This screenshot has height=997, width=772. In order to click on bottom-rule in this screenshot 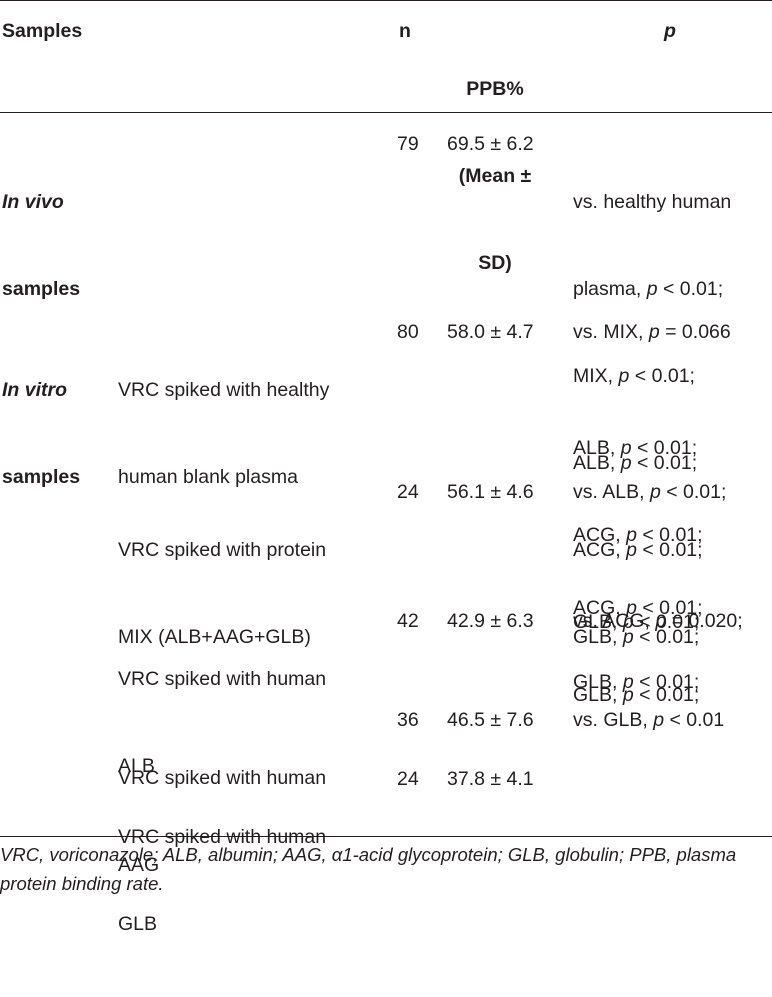, I will do `click(386, 836)`.